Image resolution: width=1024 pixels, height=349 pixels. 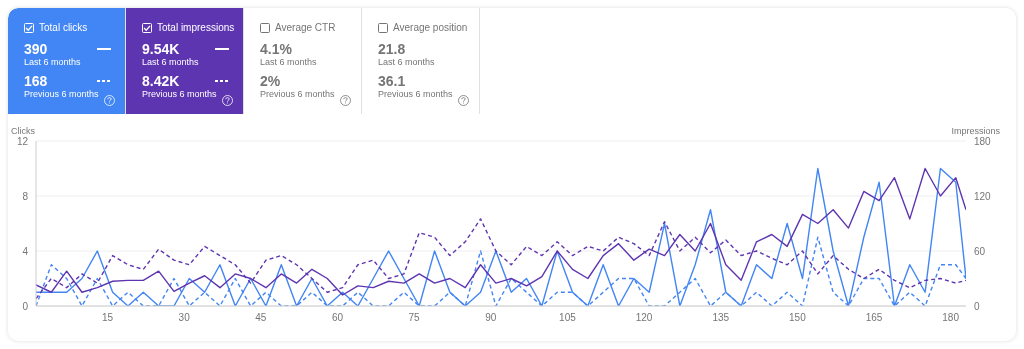 What do you see at coordinates (983, 196) in the screenshot?
I see `y2-tick-label: 120` at bounding box center [983, 196].